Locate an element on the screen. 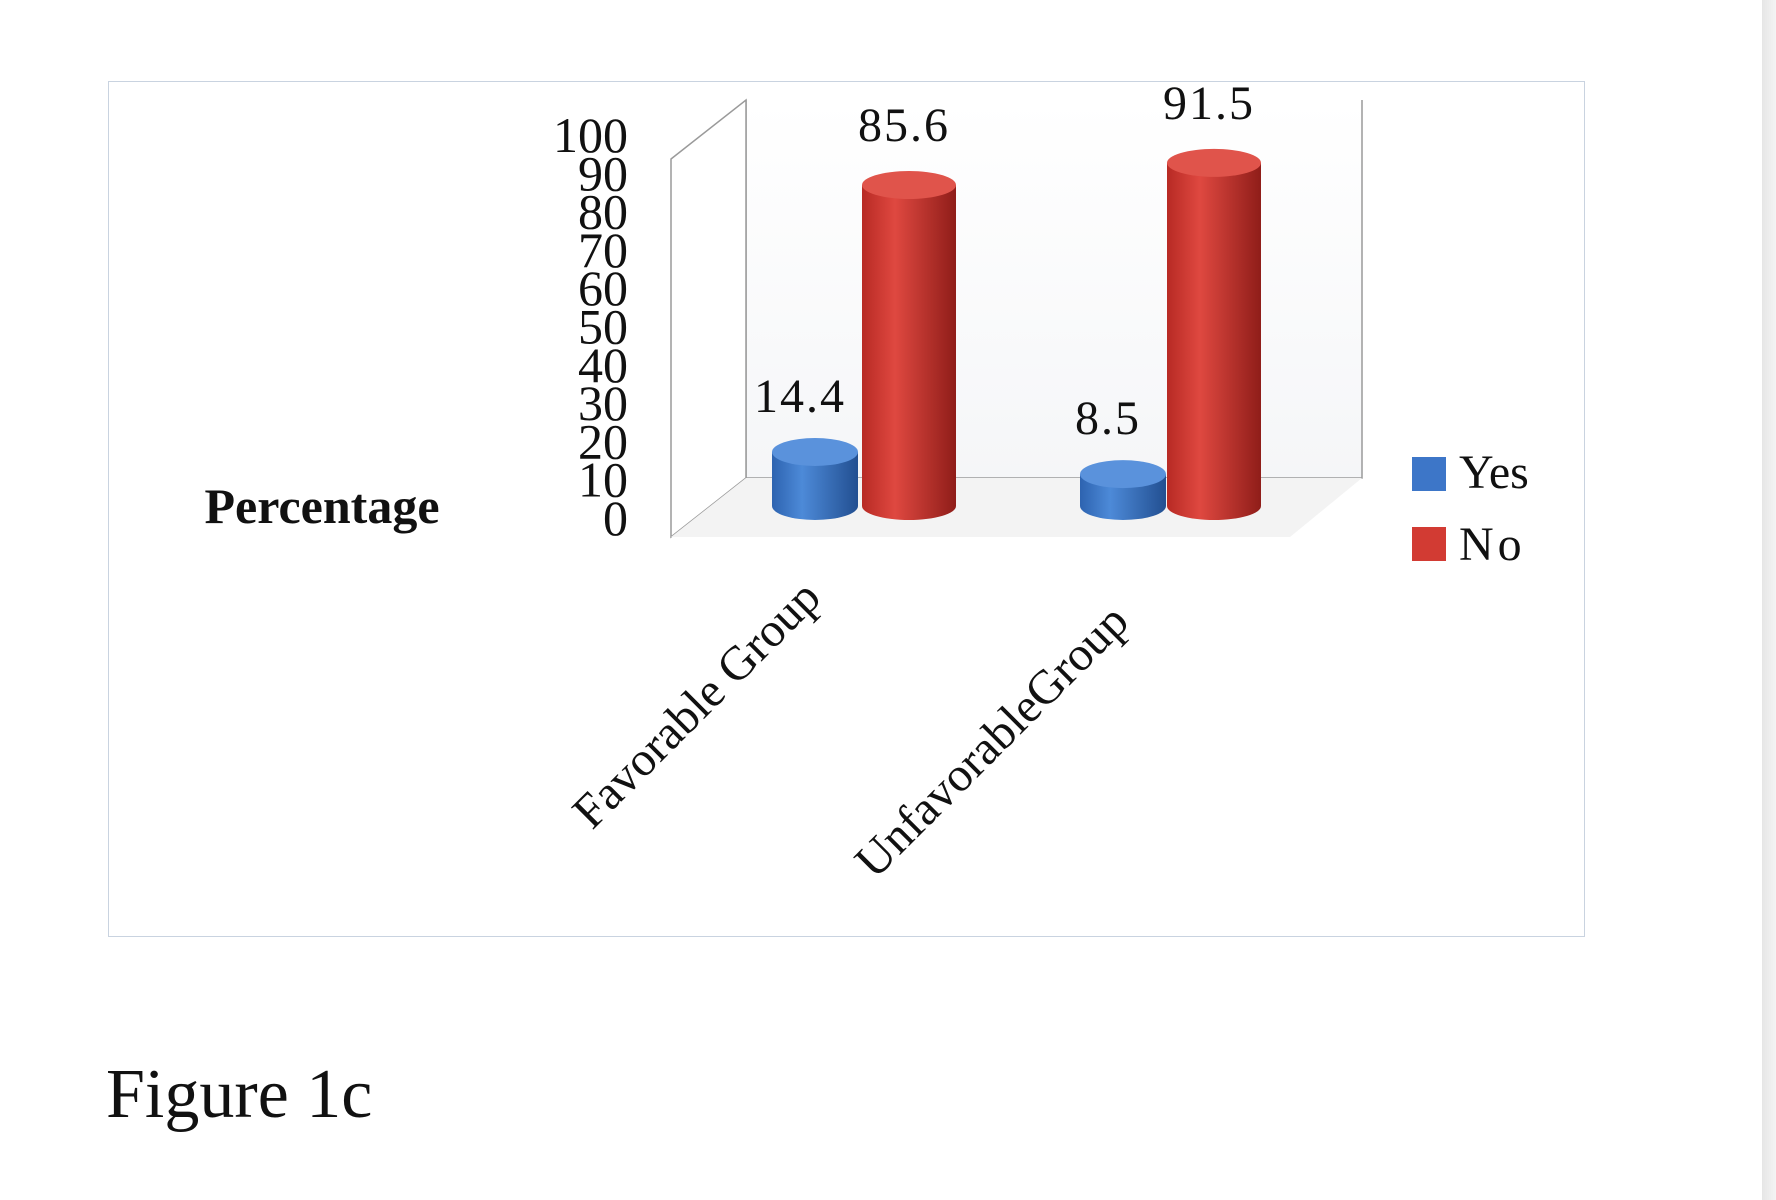 This screenshot has width=1776, height=1200. y-tick-label: 40 is located at coordinates (603, 365).